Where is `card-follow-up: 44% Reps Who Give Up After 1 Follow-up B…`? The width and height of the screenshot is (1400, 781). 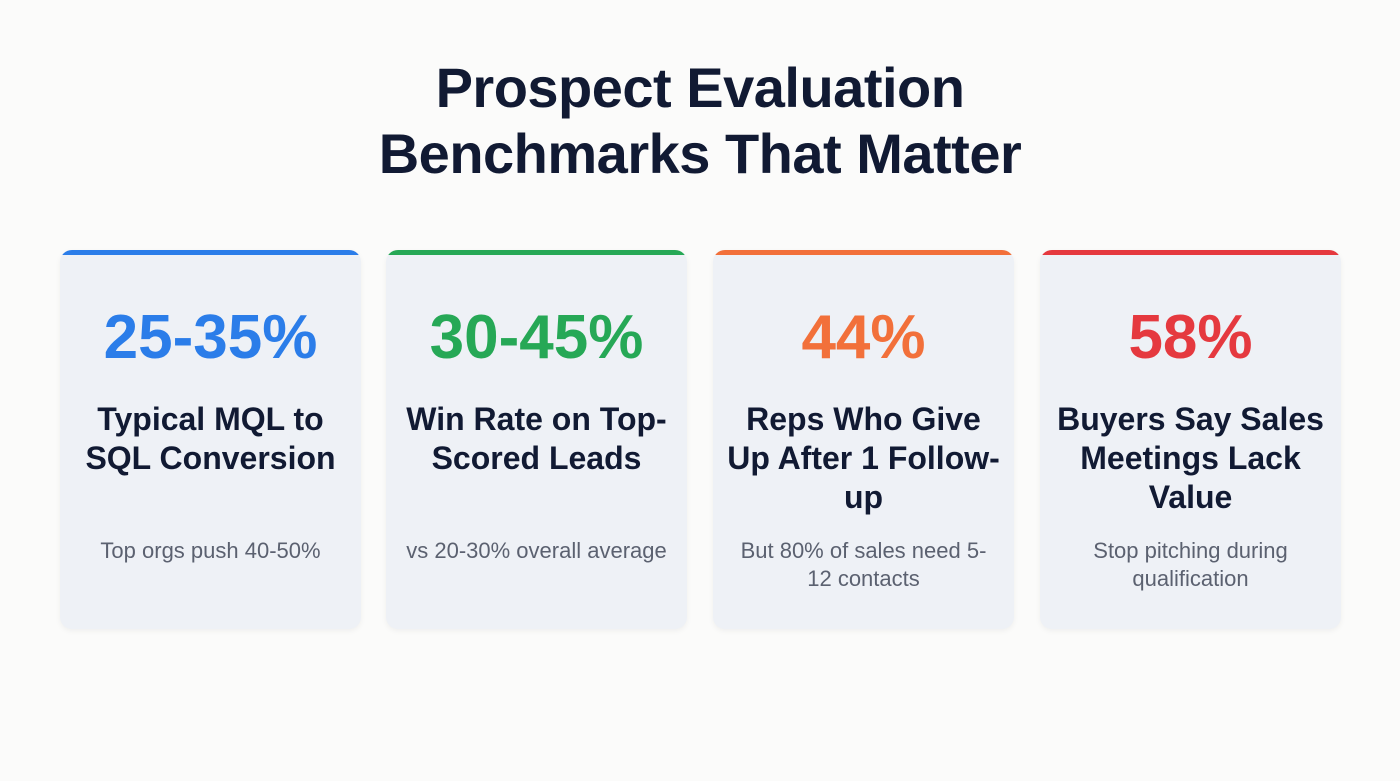 card-follow-up: 44% Reps Who Give Up After 1 Follow-up B… is located at coordinates (863, 439).